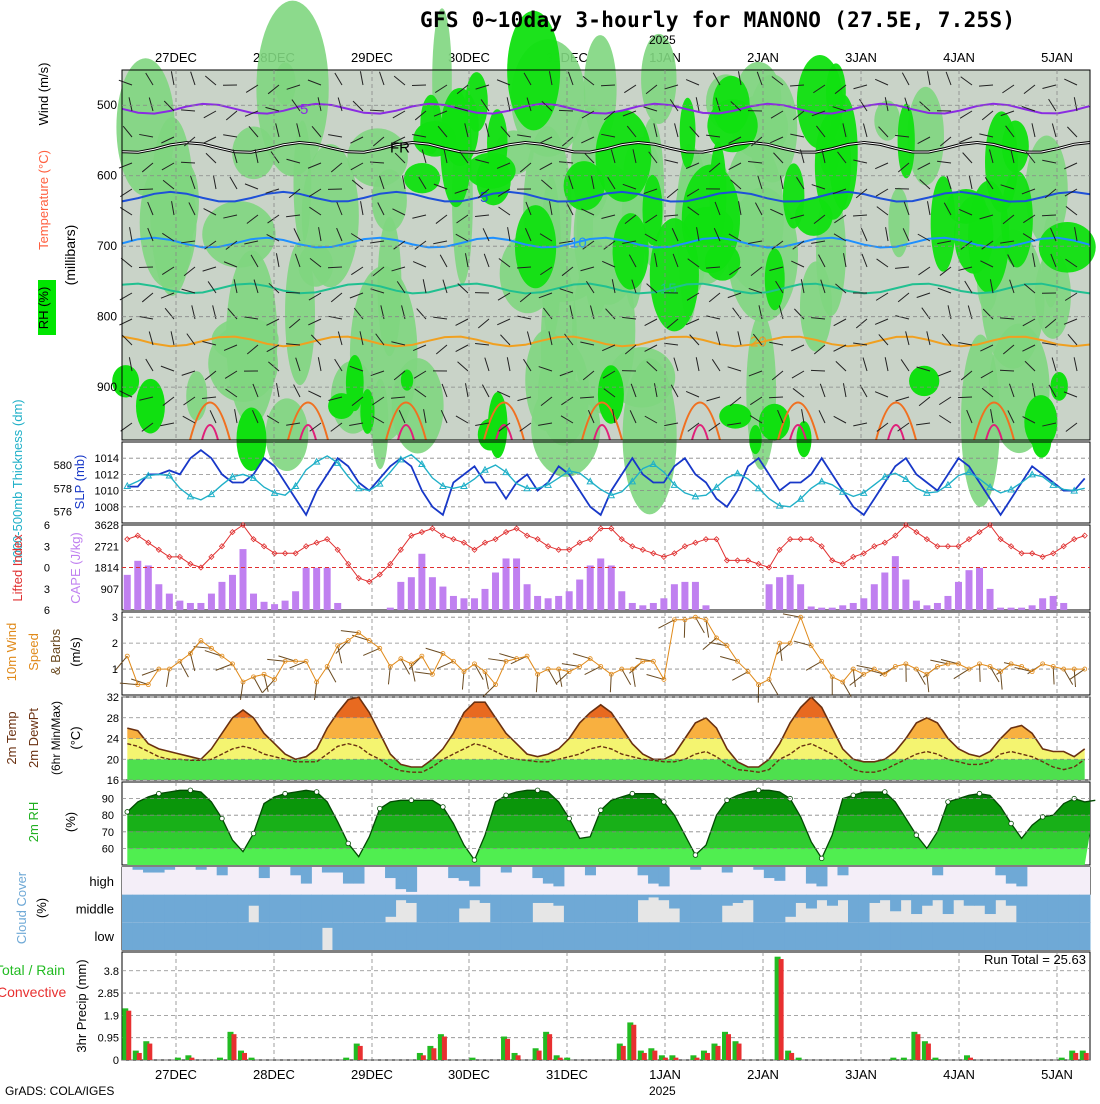 This screenshot has height=1104, width=1100. Describe the element at coordinates (116, 1061) in the screenshot. I see `precip-tick-label: 0` at that location.